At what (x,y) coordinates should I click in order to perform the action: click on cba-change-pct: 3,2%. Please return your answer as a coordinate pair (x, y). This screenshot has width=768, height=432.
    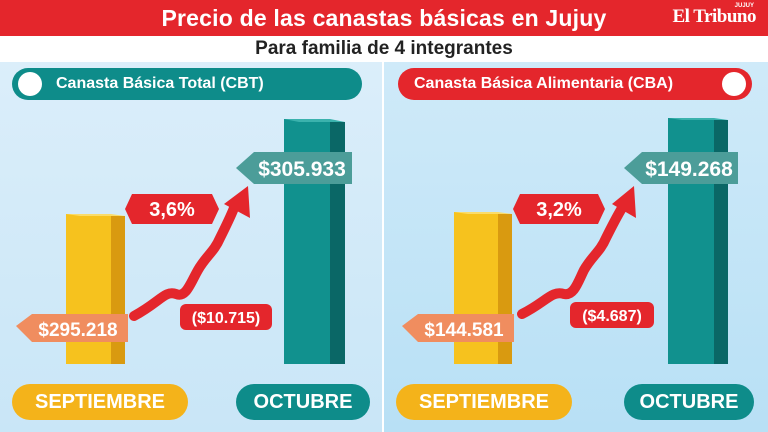
    Looking at the image, I should click on (559, 209).